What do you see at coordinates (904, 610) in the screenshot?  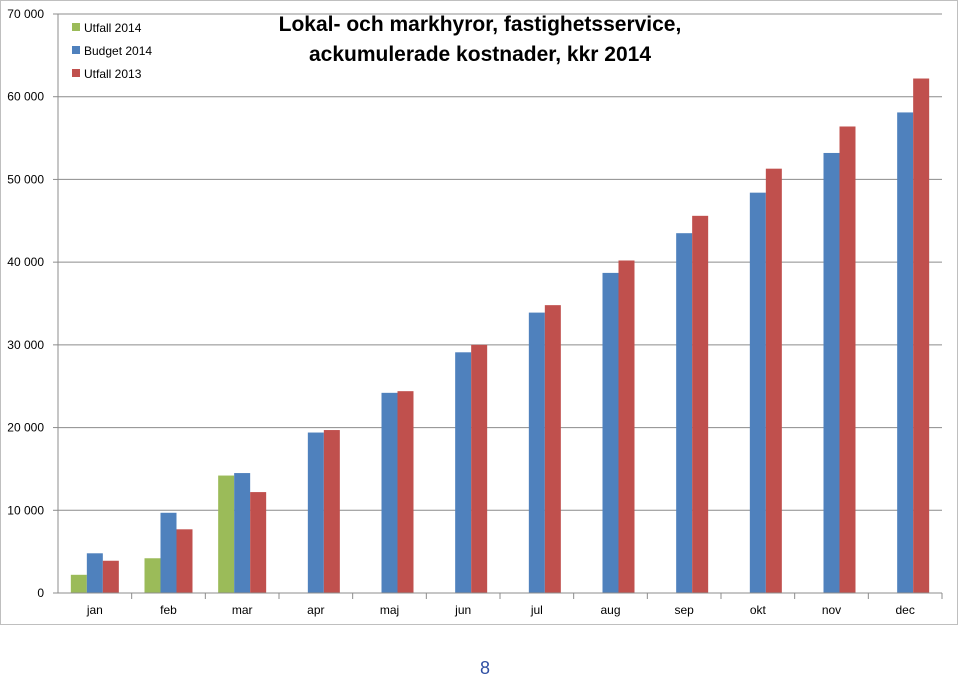 I see `x-tick-label: dec` at bounding box center [904, 610].